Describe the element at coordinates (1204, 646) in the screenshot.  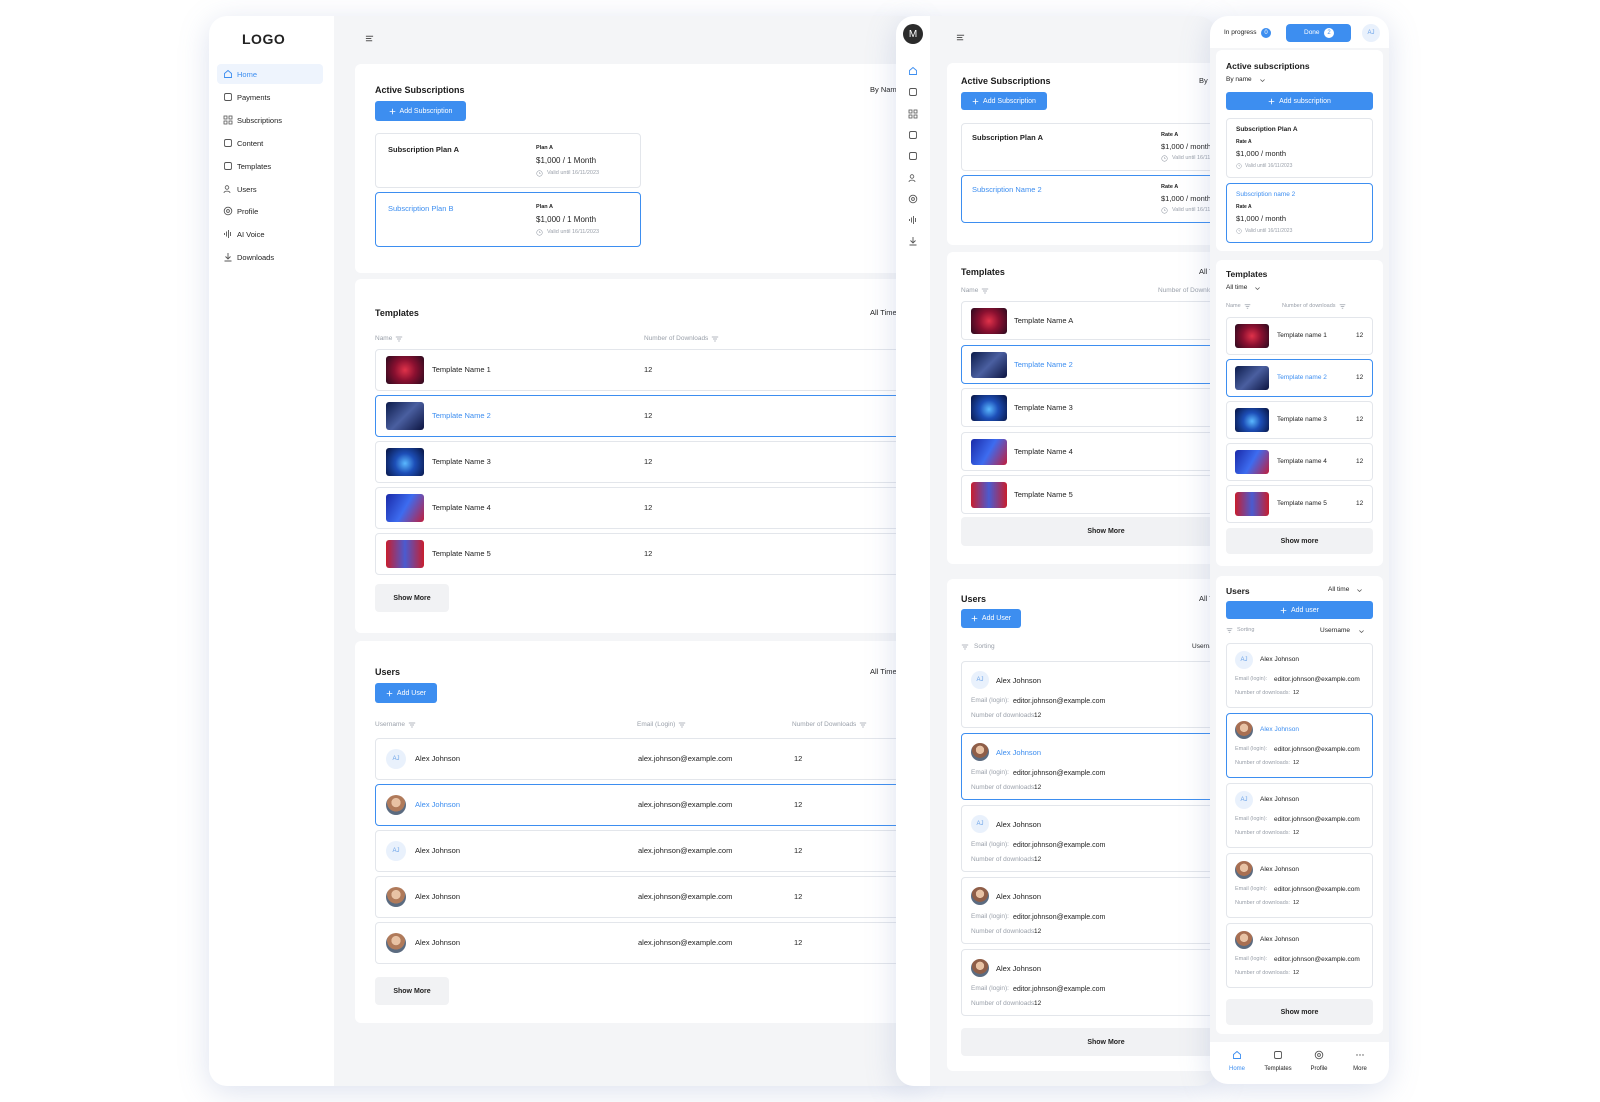
I see `sort-by: Username` at that location.